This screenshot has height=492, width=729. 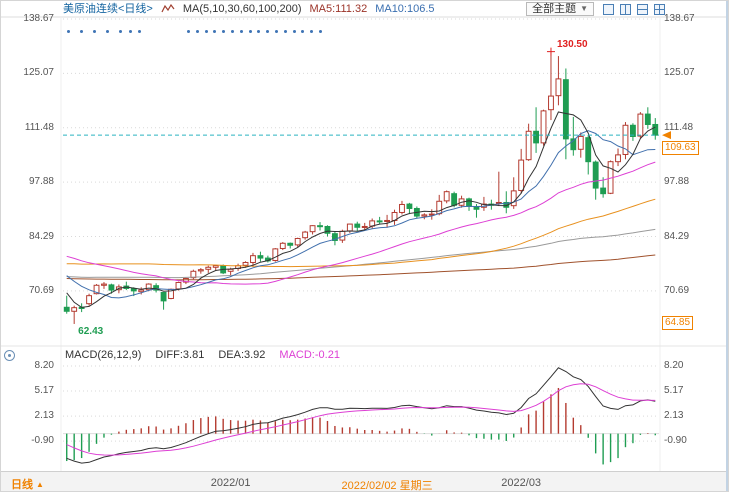 What do you see at coordinates (90, 9) in the screenshot?
I see `symbol-name: 美原油连续` at bounding box center [90, 9].